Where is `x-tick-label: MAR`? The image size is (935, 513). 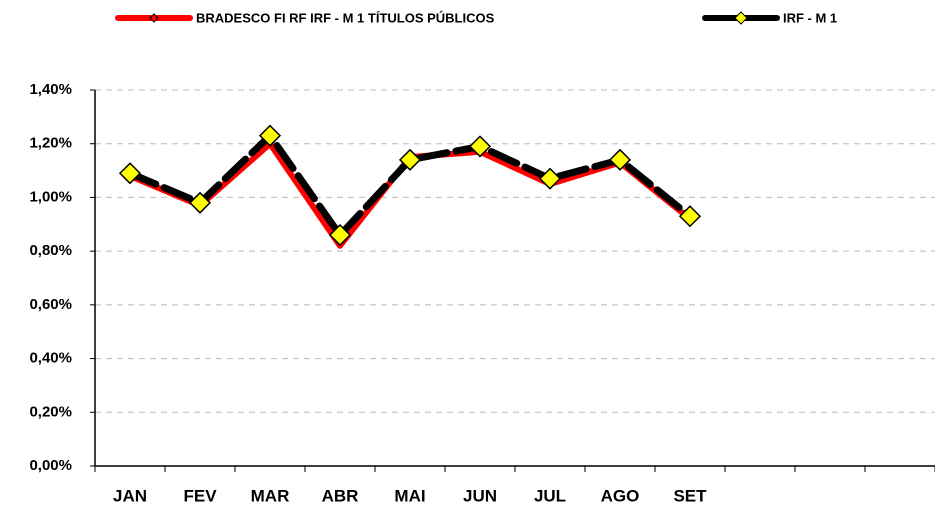
x-tick-label: MAR is located at coordinates (270, 495).